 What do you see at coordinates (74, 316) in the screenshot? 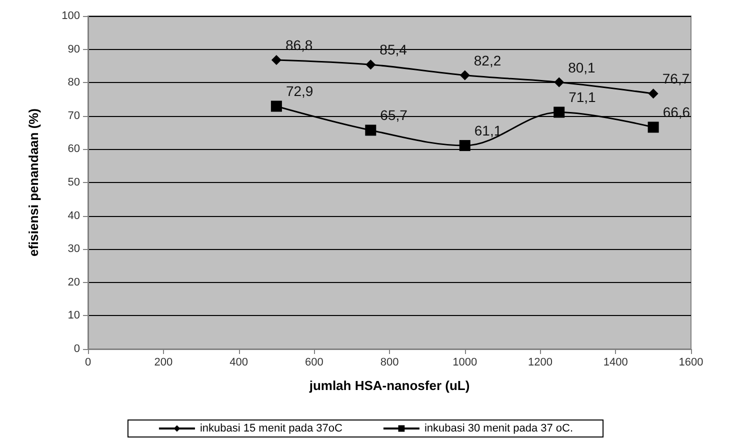
I see `y-tick-label: 10` at bounding box center [74, 316].